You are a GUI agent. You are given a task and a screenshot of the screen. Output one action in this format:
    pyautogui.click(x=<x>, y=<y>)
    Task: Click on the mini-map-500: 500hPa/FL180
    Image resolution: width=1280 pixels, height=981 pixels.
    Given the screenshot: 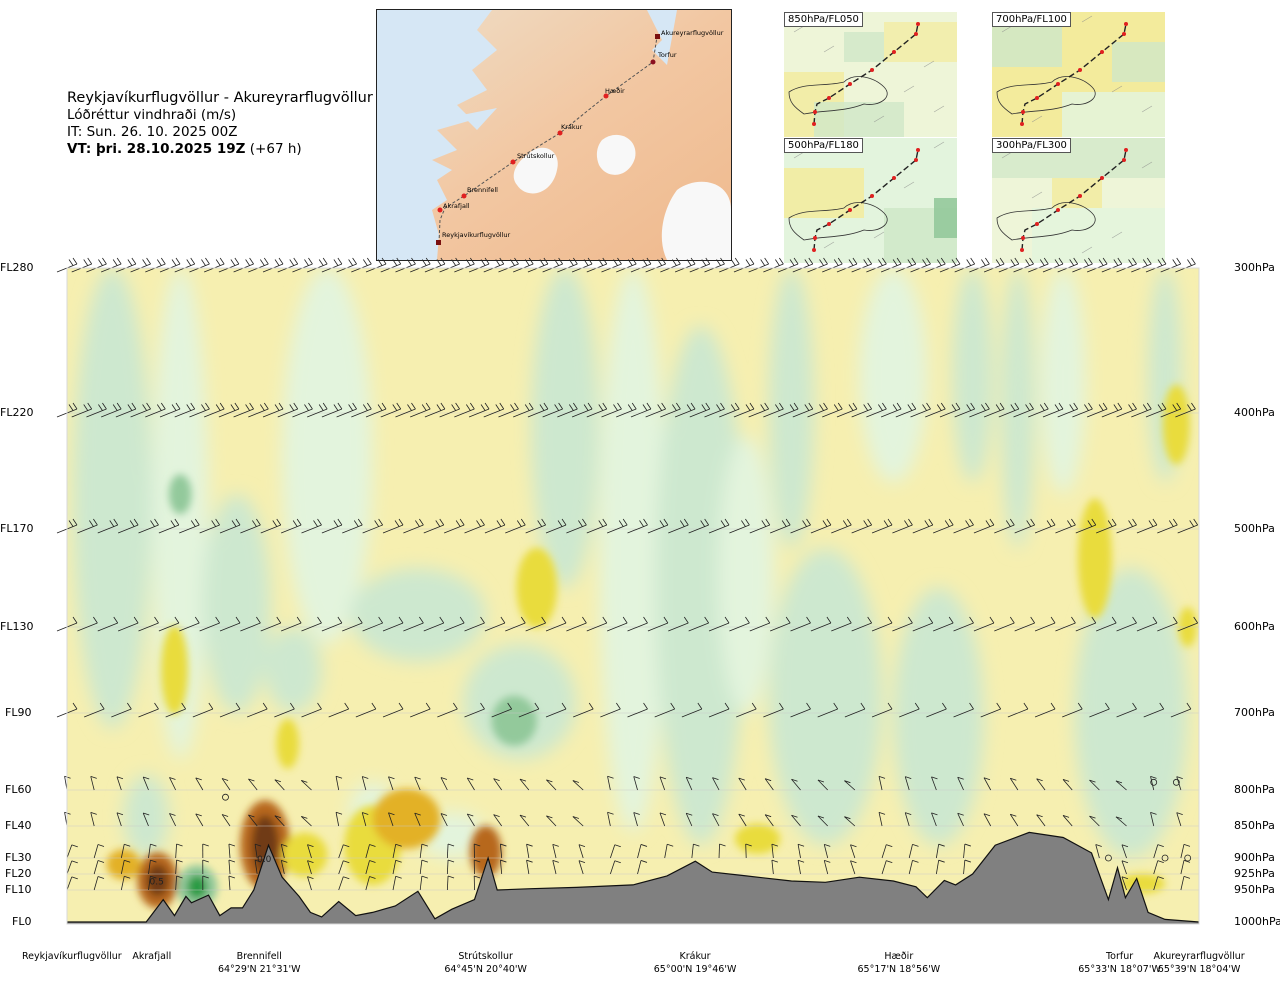 What is the action you would take?
    pyautogui.click(x=870, y=200)
    